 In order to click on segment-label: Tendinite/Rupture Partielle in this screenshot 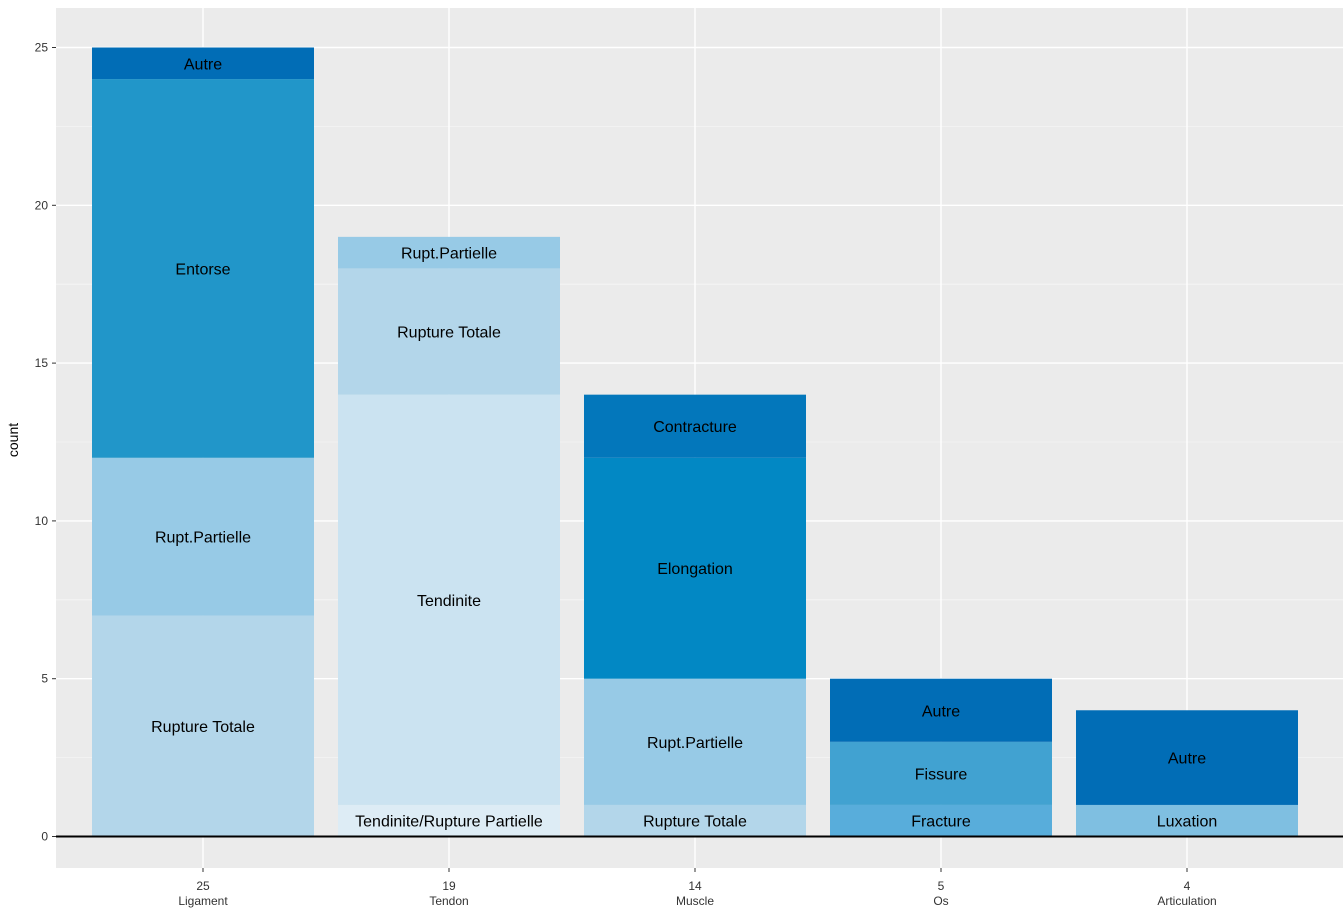, I will do `click(449, 822)`.